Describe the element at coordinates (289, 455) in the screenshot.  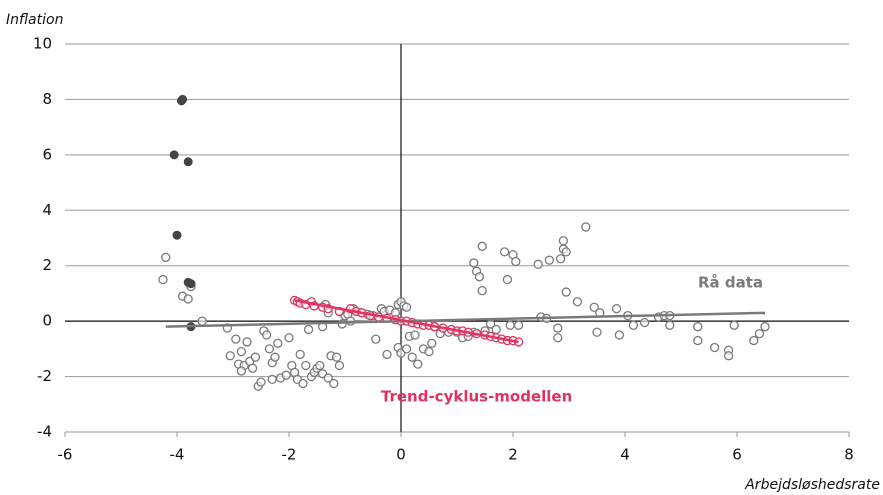
I see `x-tick-label: -2` at that location.